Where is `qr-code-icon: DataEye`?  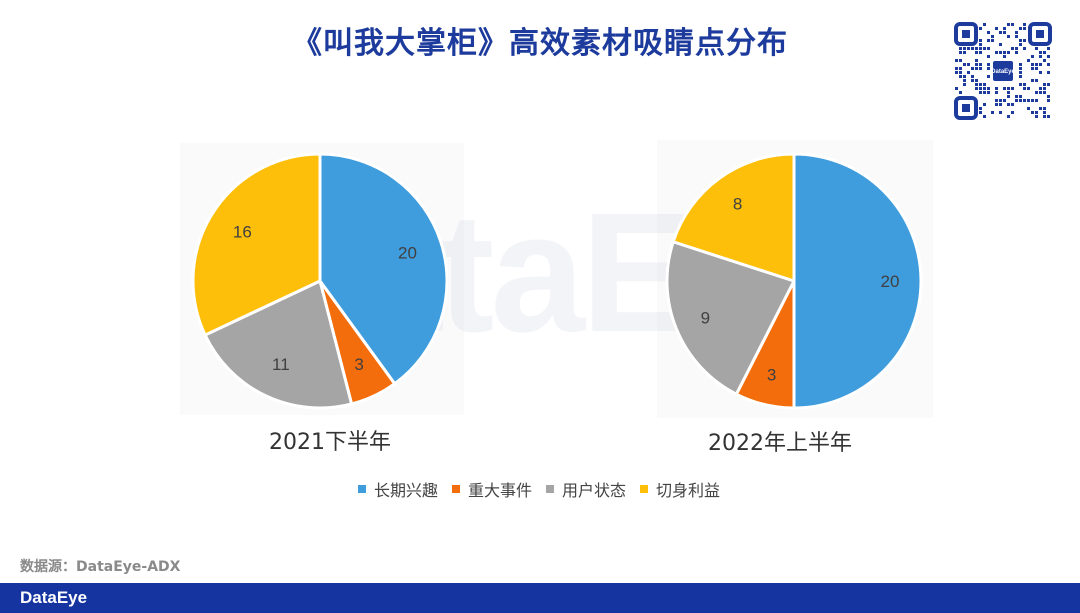 qr-code-icon: DataEye is located at coordinates (1003, 71).